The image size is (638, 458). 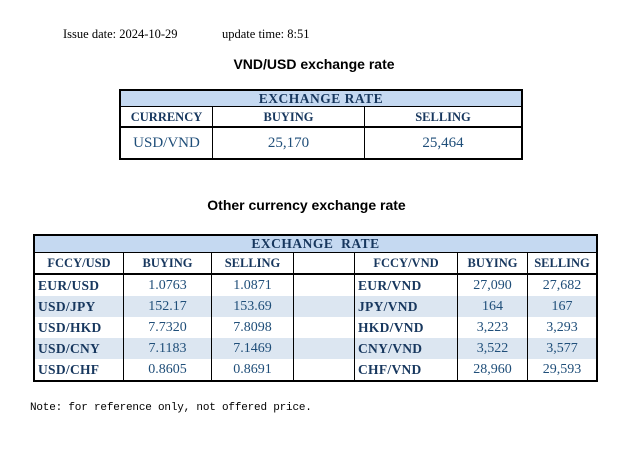 I want to click on currency-pair-cell: CNY/VND, so click(x=405, y=348).